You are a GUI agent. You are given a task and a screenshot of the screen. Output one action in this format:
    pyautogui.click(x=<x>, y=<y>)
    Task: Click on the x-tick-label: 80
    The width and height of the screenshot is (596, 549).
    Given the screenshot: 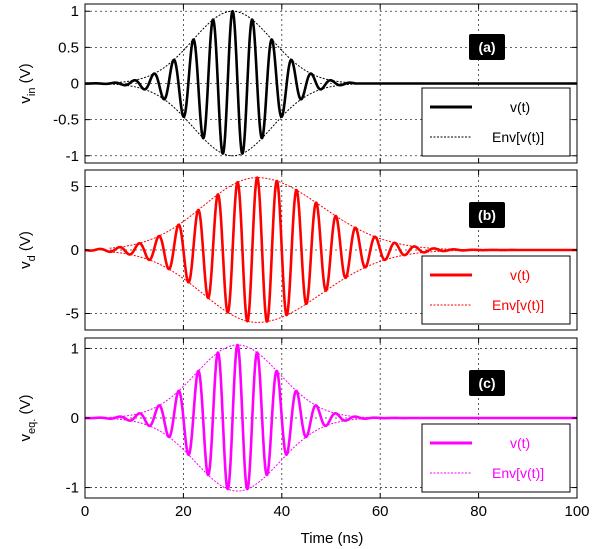 What is the action you would take?
    pyautogui.click(x=478, y=511)
    